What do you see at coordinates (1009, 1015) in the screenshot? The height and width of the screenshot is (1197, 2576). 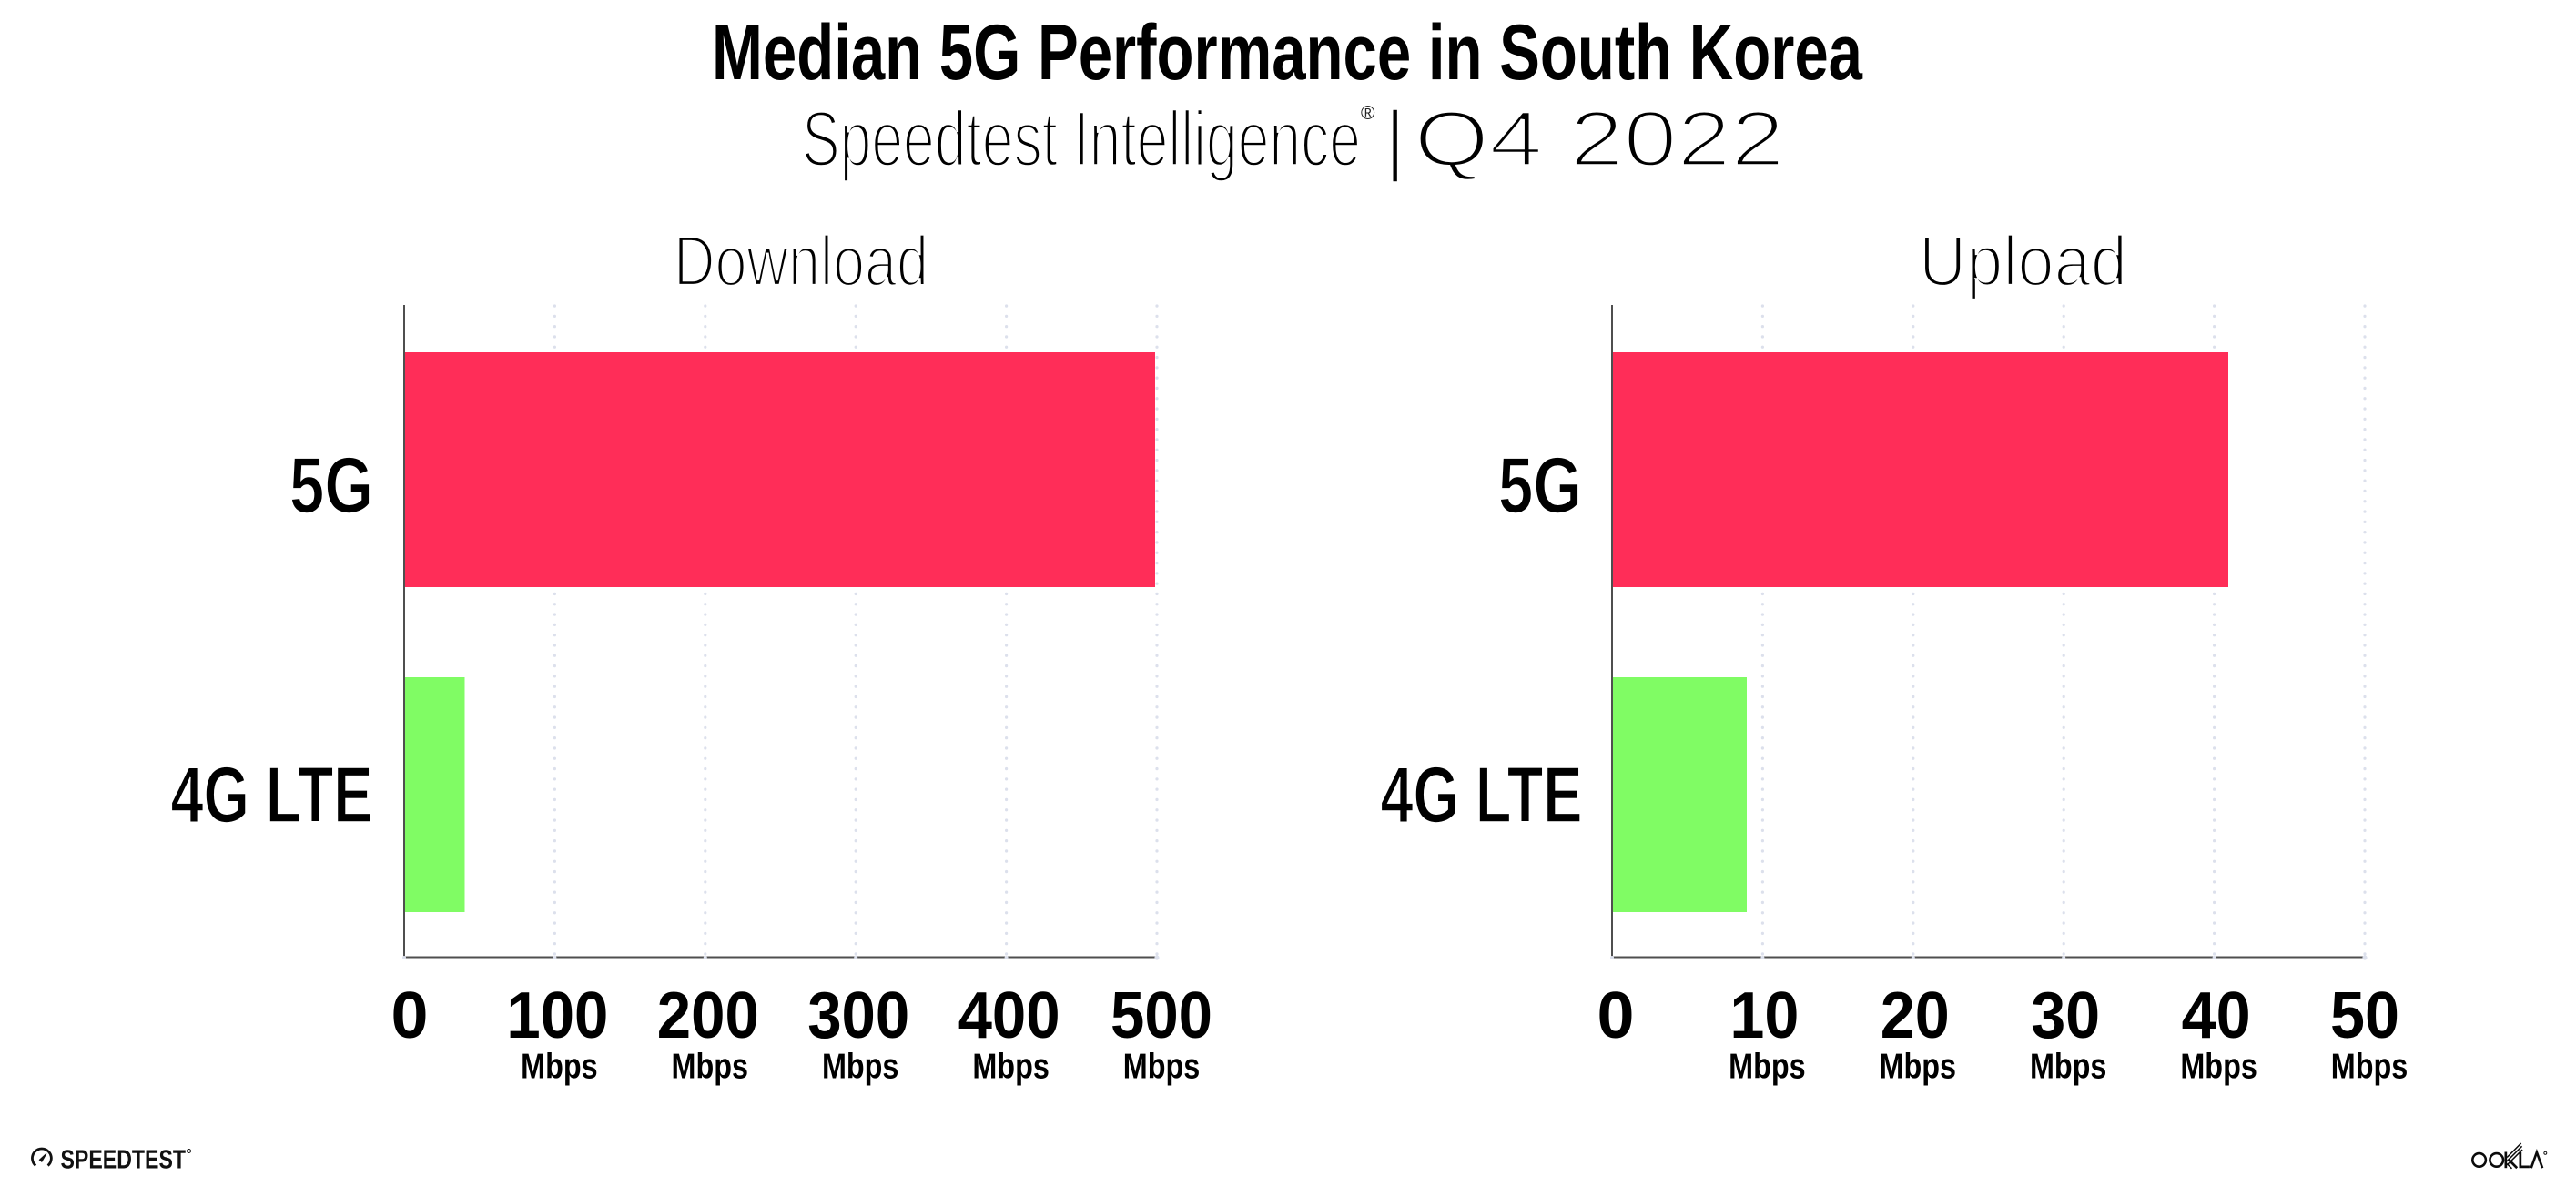 I see `svg-text: 400` at bounding box center [1009, 1015].